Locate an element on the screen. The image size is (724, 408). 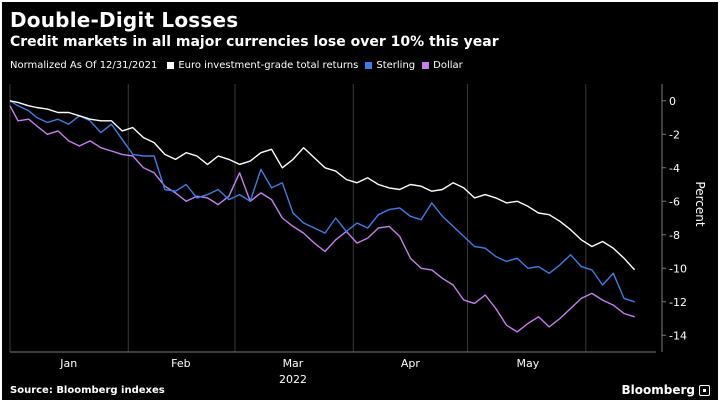
x-tick-label: Jan is located at coordinates (68, 363).